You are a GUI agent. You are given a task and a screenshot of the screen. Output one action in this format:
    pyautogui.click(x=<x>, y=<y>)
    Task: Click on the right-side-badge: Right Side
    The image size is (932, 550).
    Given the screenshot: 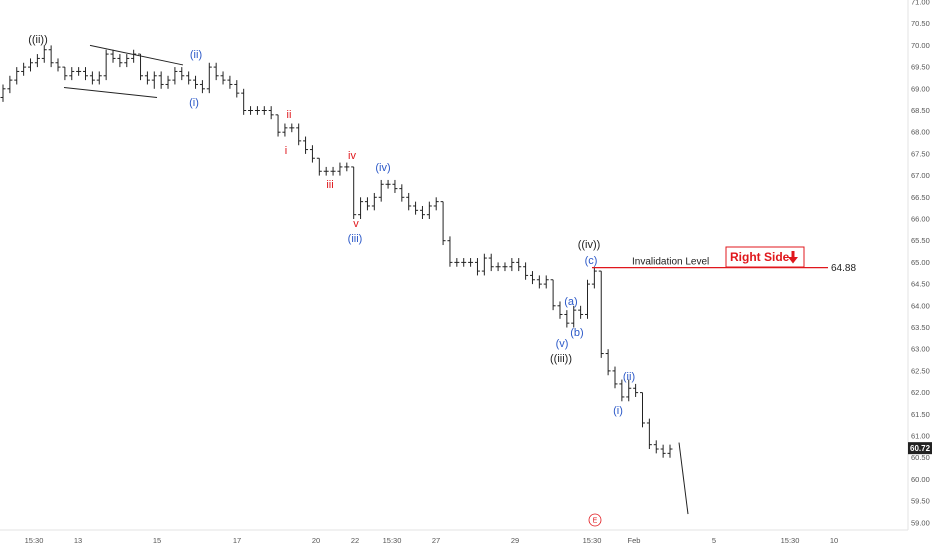 What is the action you would take?
    pyautogui.click(x=765, y=257)
    